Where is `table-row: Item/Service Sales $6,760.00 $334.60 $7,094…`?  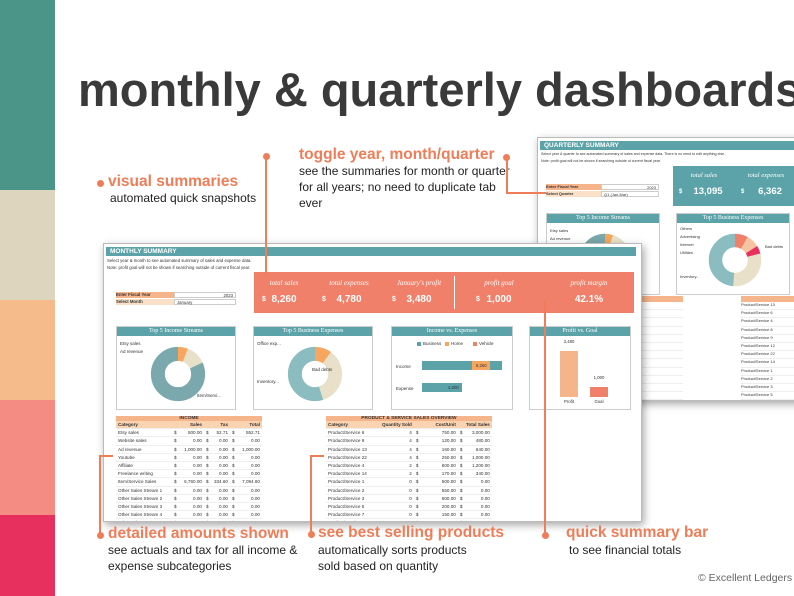 table-row: Item/Service Sales $6,760.00 $334.60 $7,094… is located at coordinates (189, 482).